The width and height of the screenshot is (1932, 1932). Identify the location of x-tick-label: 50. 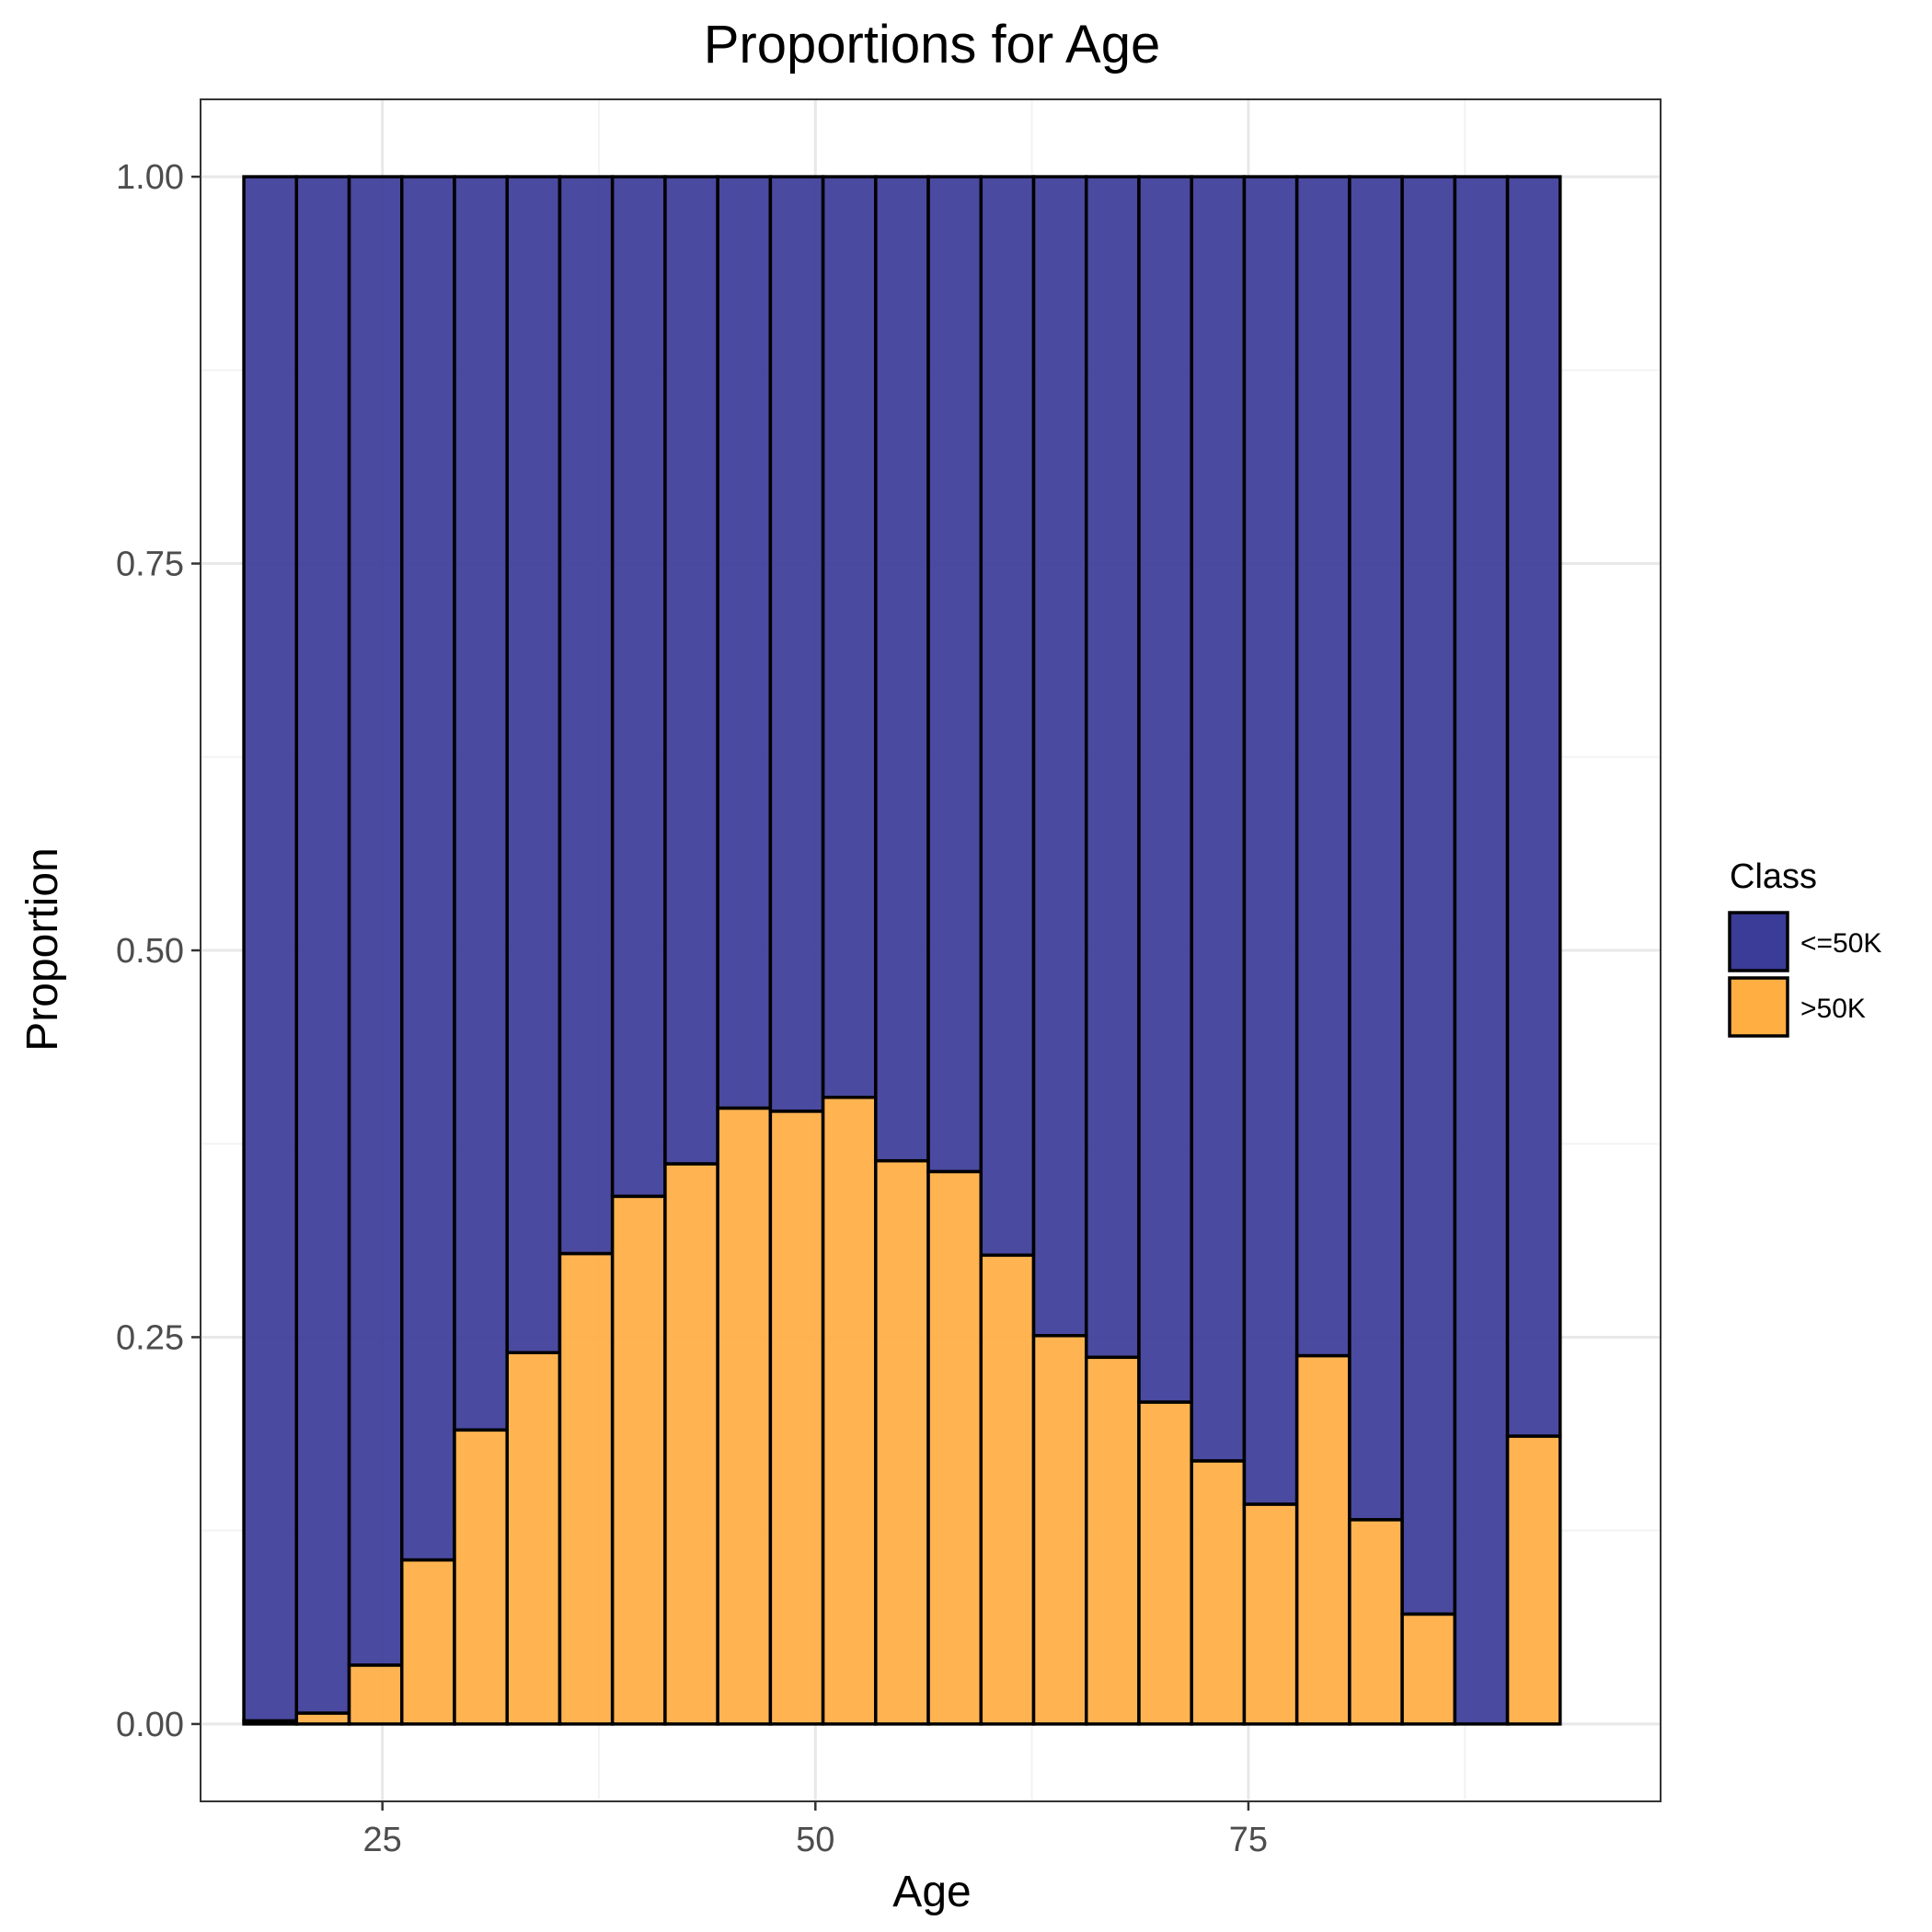
(815, 1840).